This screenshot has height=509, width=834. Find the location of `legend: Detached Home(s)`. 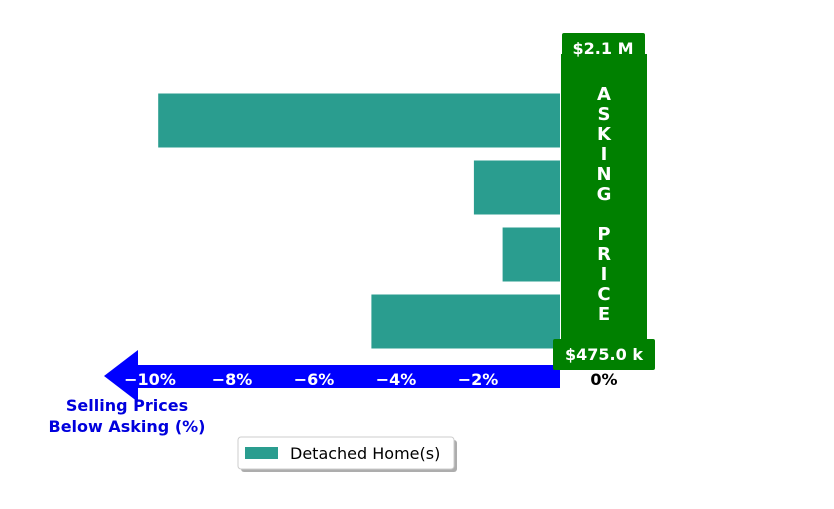

legend: Detached Home(s) is located at coordinates (347, 454).